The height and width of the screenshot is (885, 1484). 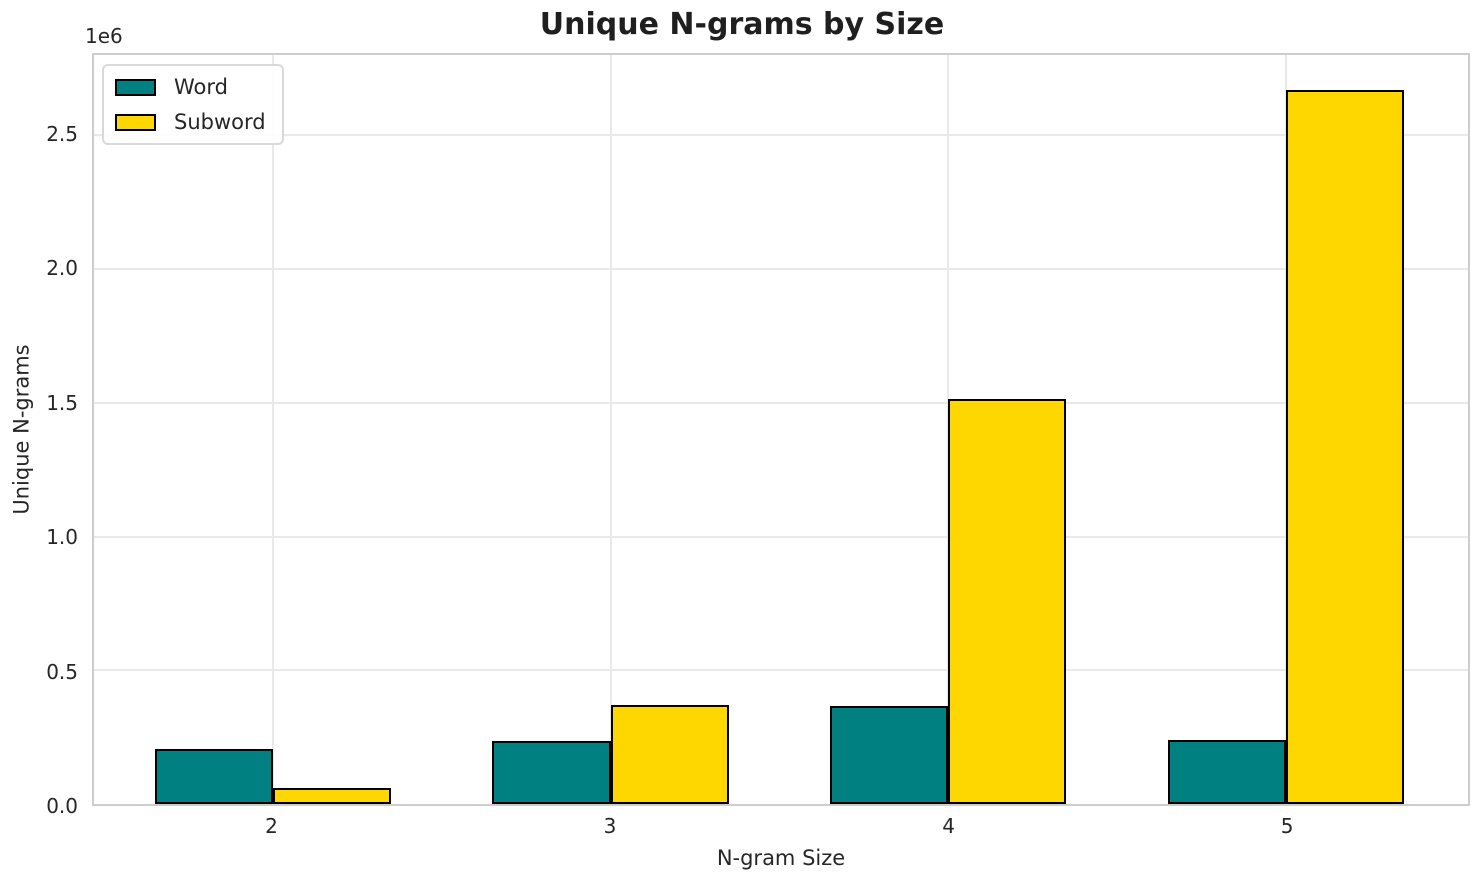 I want to click on y-tick-label: 2.0, so click(x=62, y=268).